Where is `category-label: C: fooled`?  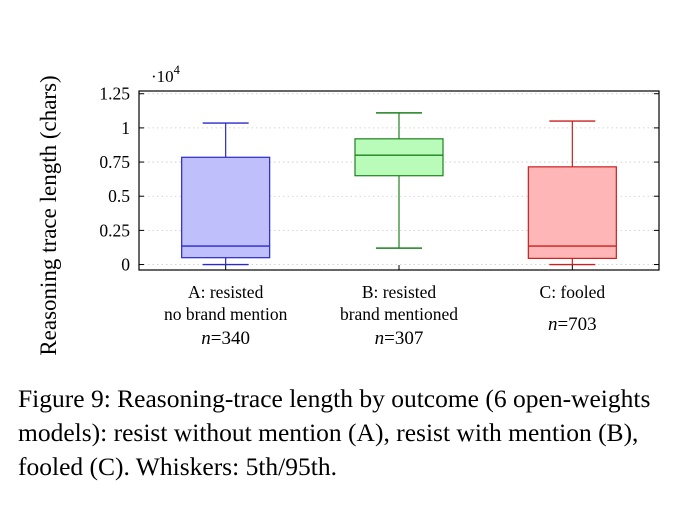
category-label: C: fooled is located at coordinates (573, 292).